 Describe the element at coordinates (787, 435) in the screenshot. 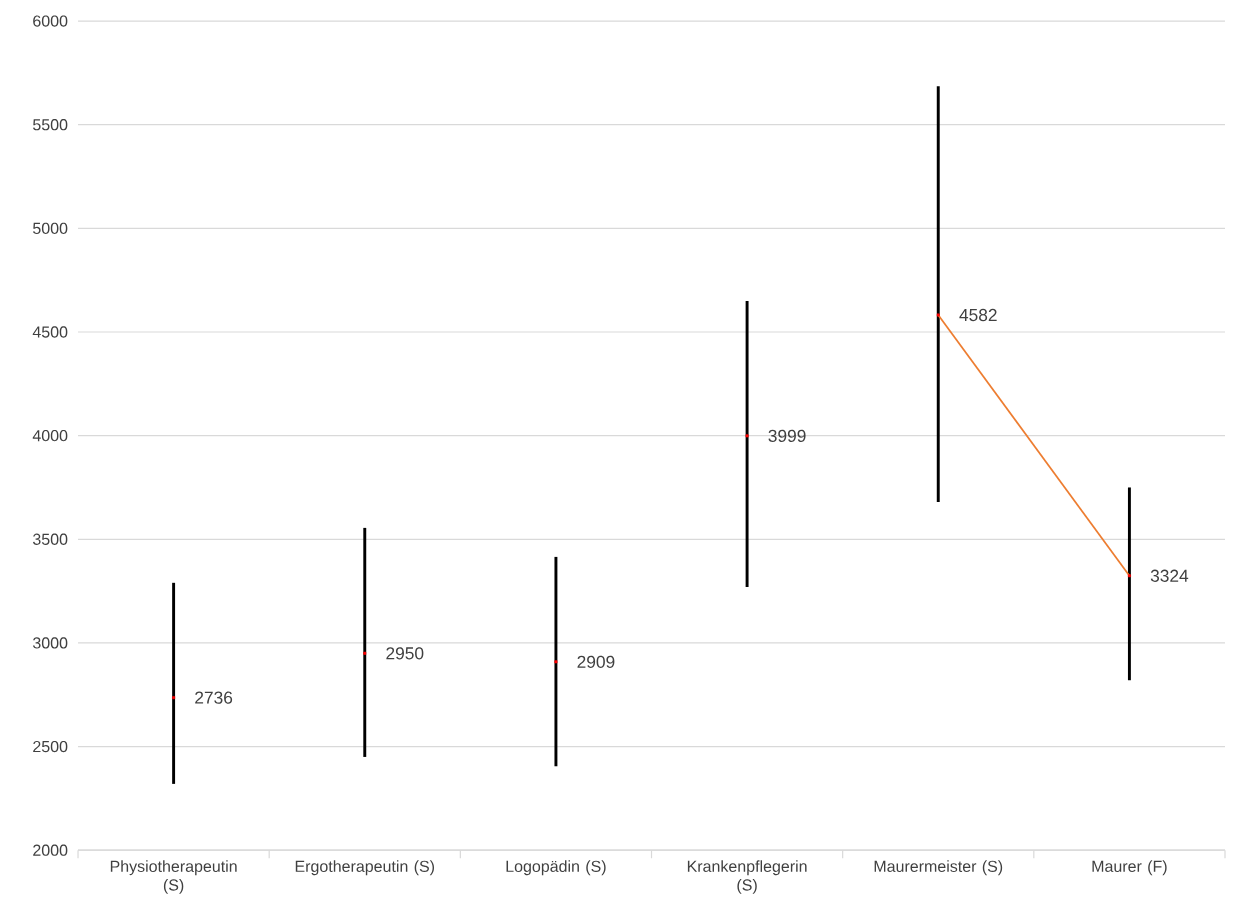

I see `data-label: 3999` at that location.